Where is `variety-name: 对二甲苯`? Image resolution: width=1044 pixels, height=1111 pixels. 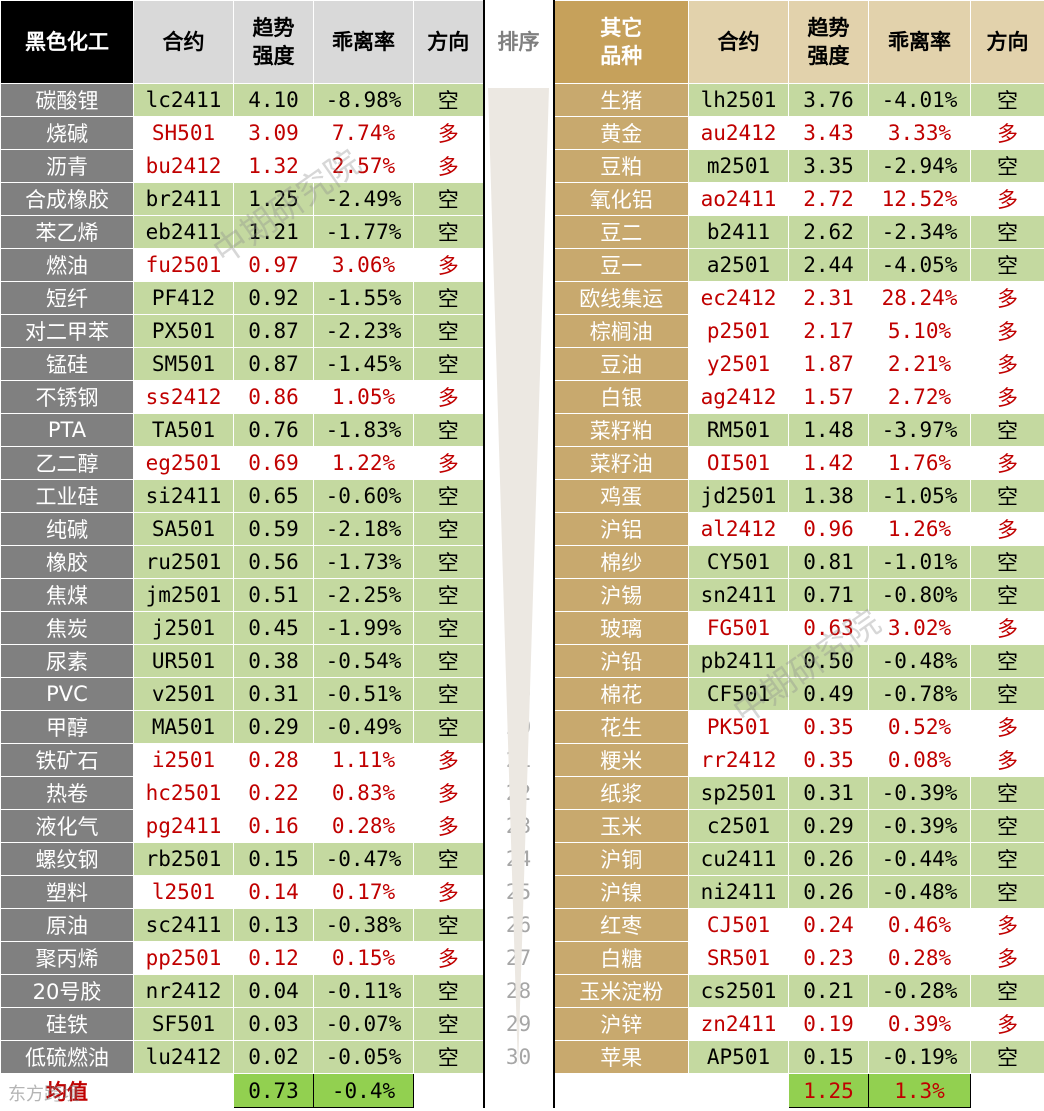 variety-name: 对二甲苯 is located at coordinates (67, 331).